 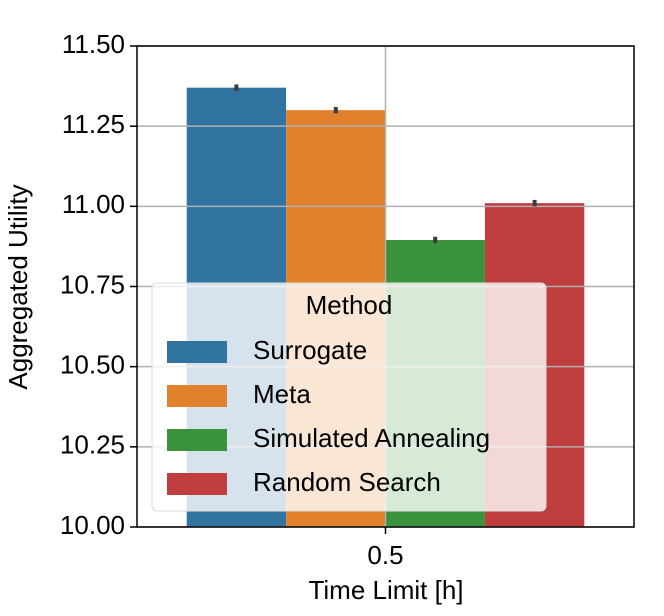 What do you see at coordinates (310, 350) in the screenshot?
I see `legend-label: Surrogate` at bounding box center [310, 350].